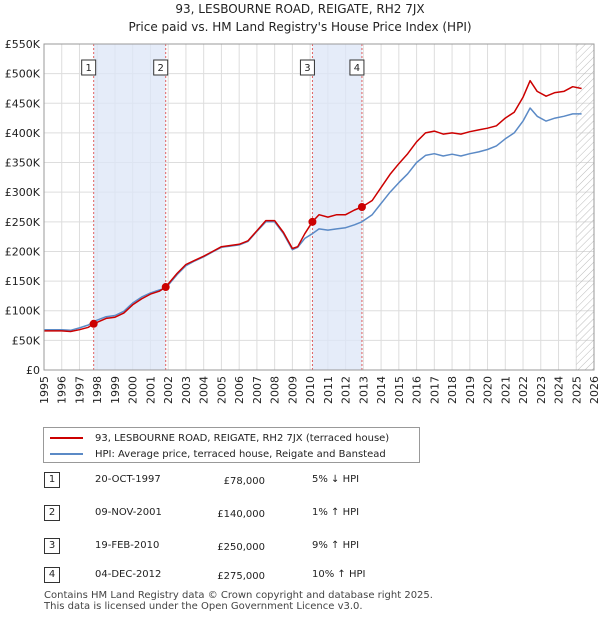 This screenshot has height=620, width=600. Describe the element at coordinates (257, 390) in the screenshot. I see `x-tick-label: 2007` at that location.